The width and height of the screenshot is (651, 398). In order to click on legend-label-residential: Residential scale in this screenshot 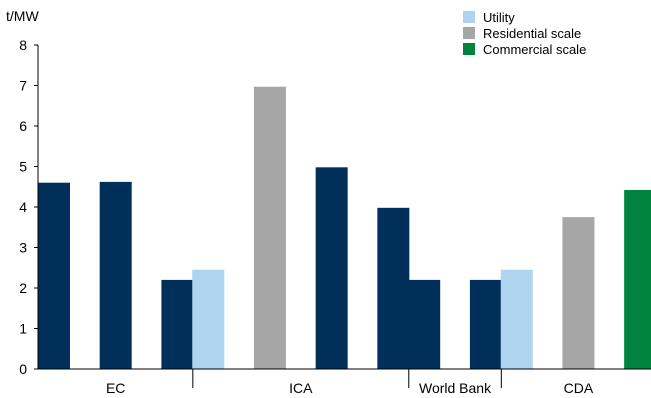, I will do `click(532, 33)`.